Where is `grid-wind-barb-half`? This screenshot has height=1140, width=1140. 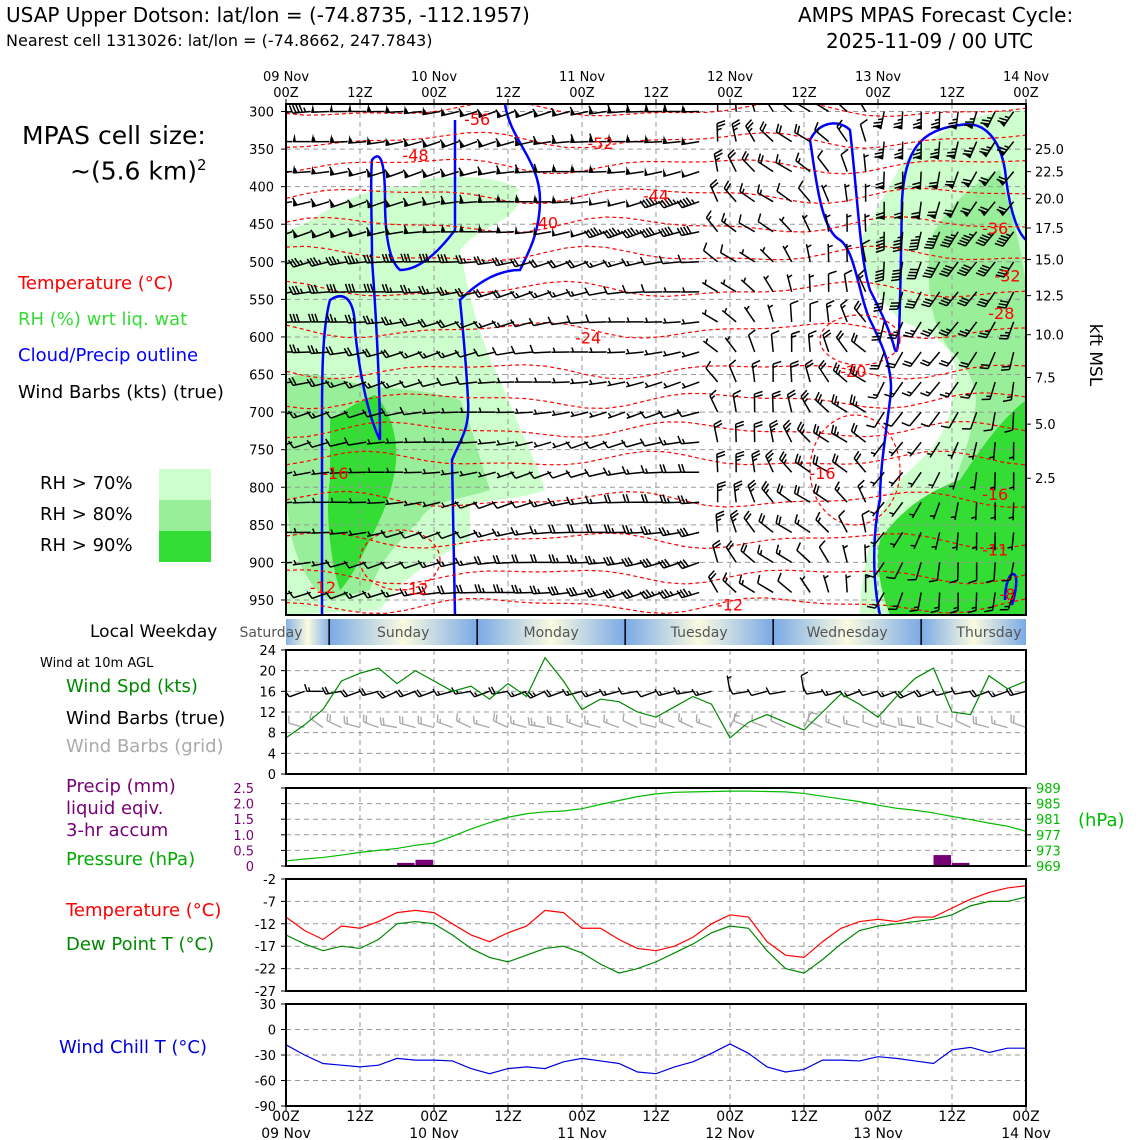
grid-wind-barb-half is located at coordinates (513, 722).